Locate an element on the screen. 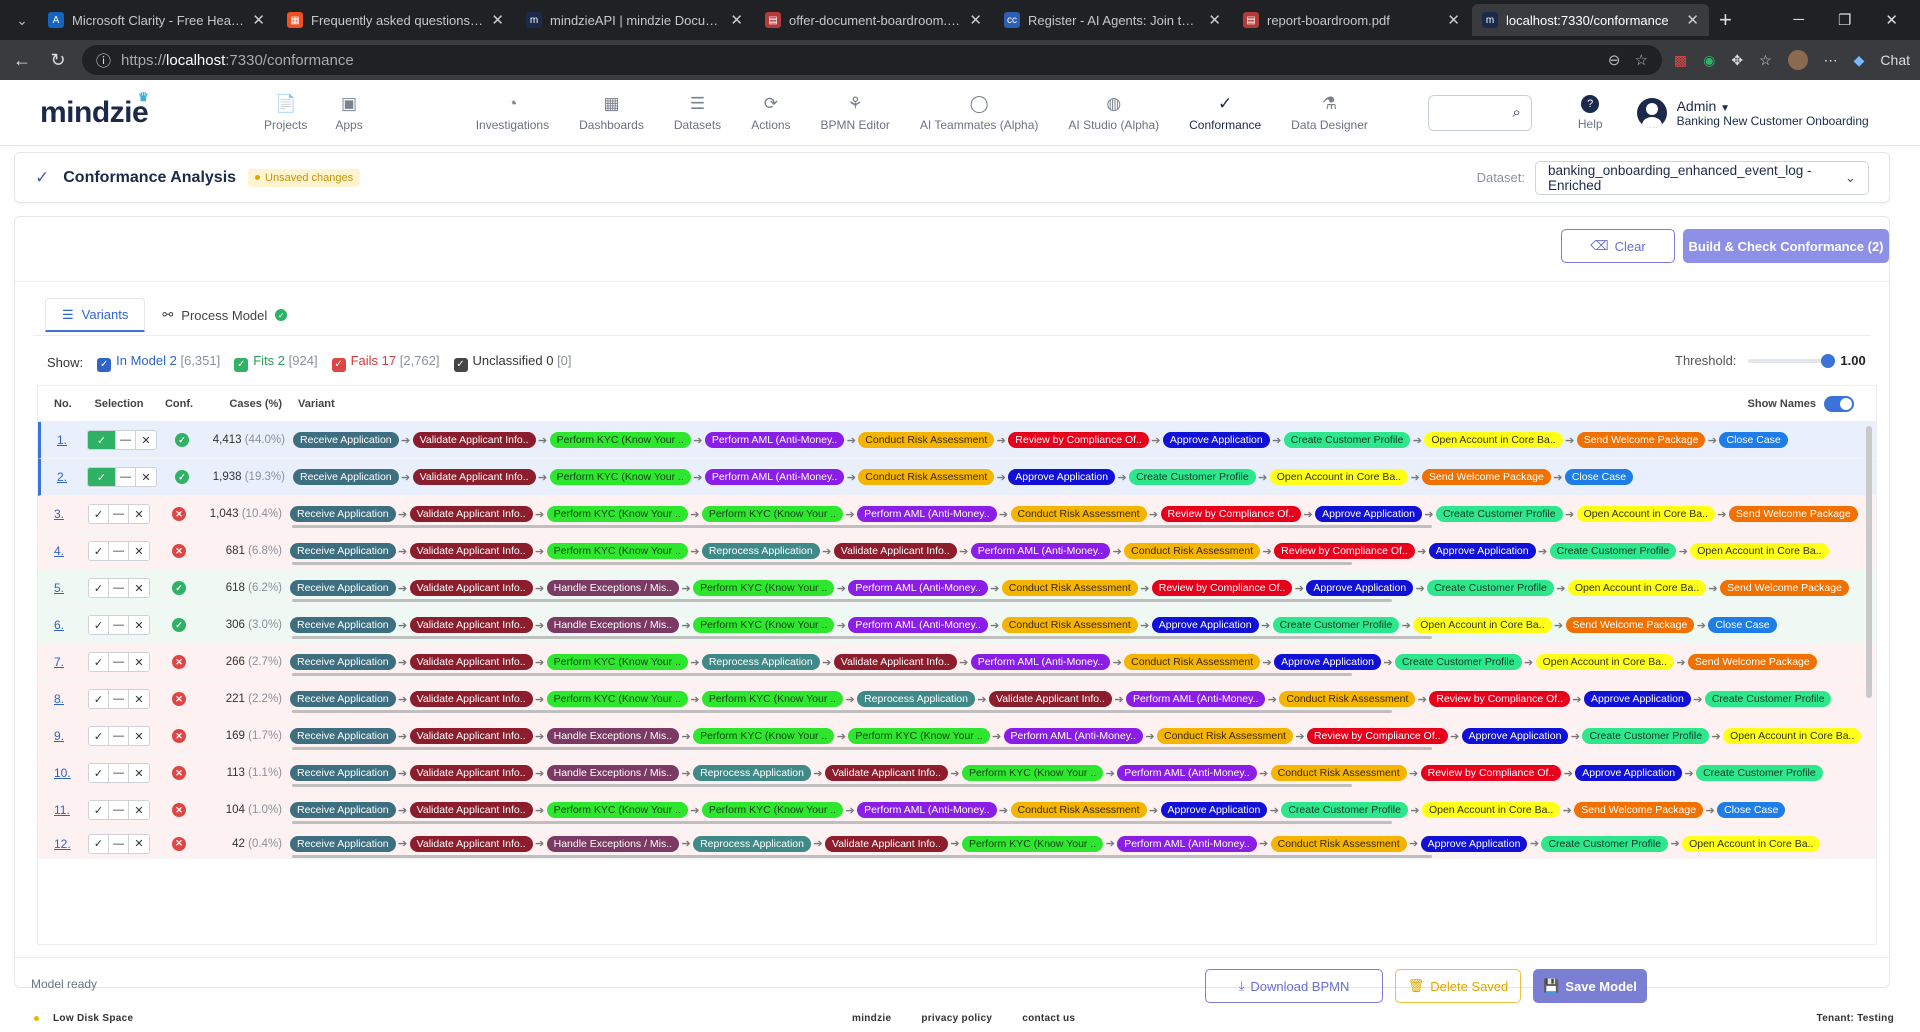  footer-link: mindzie is located at coordinates (872, 1018).